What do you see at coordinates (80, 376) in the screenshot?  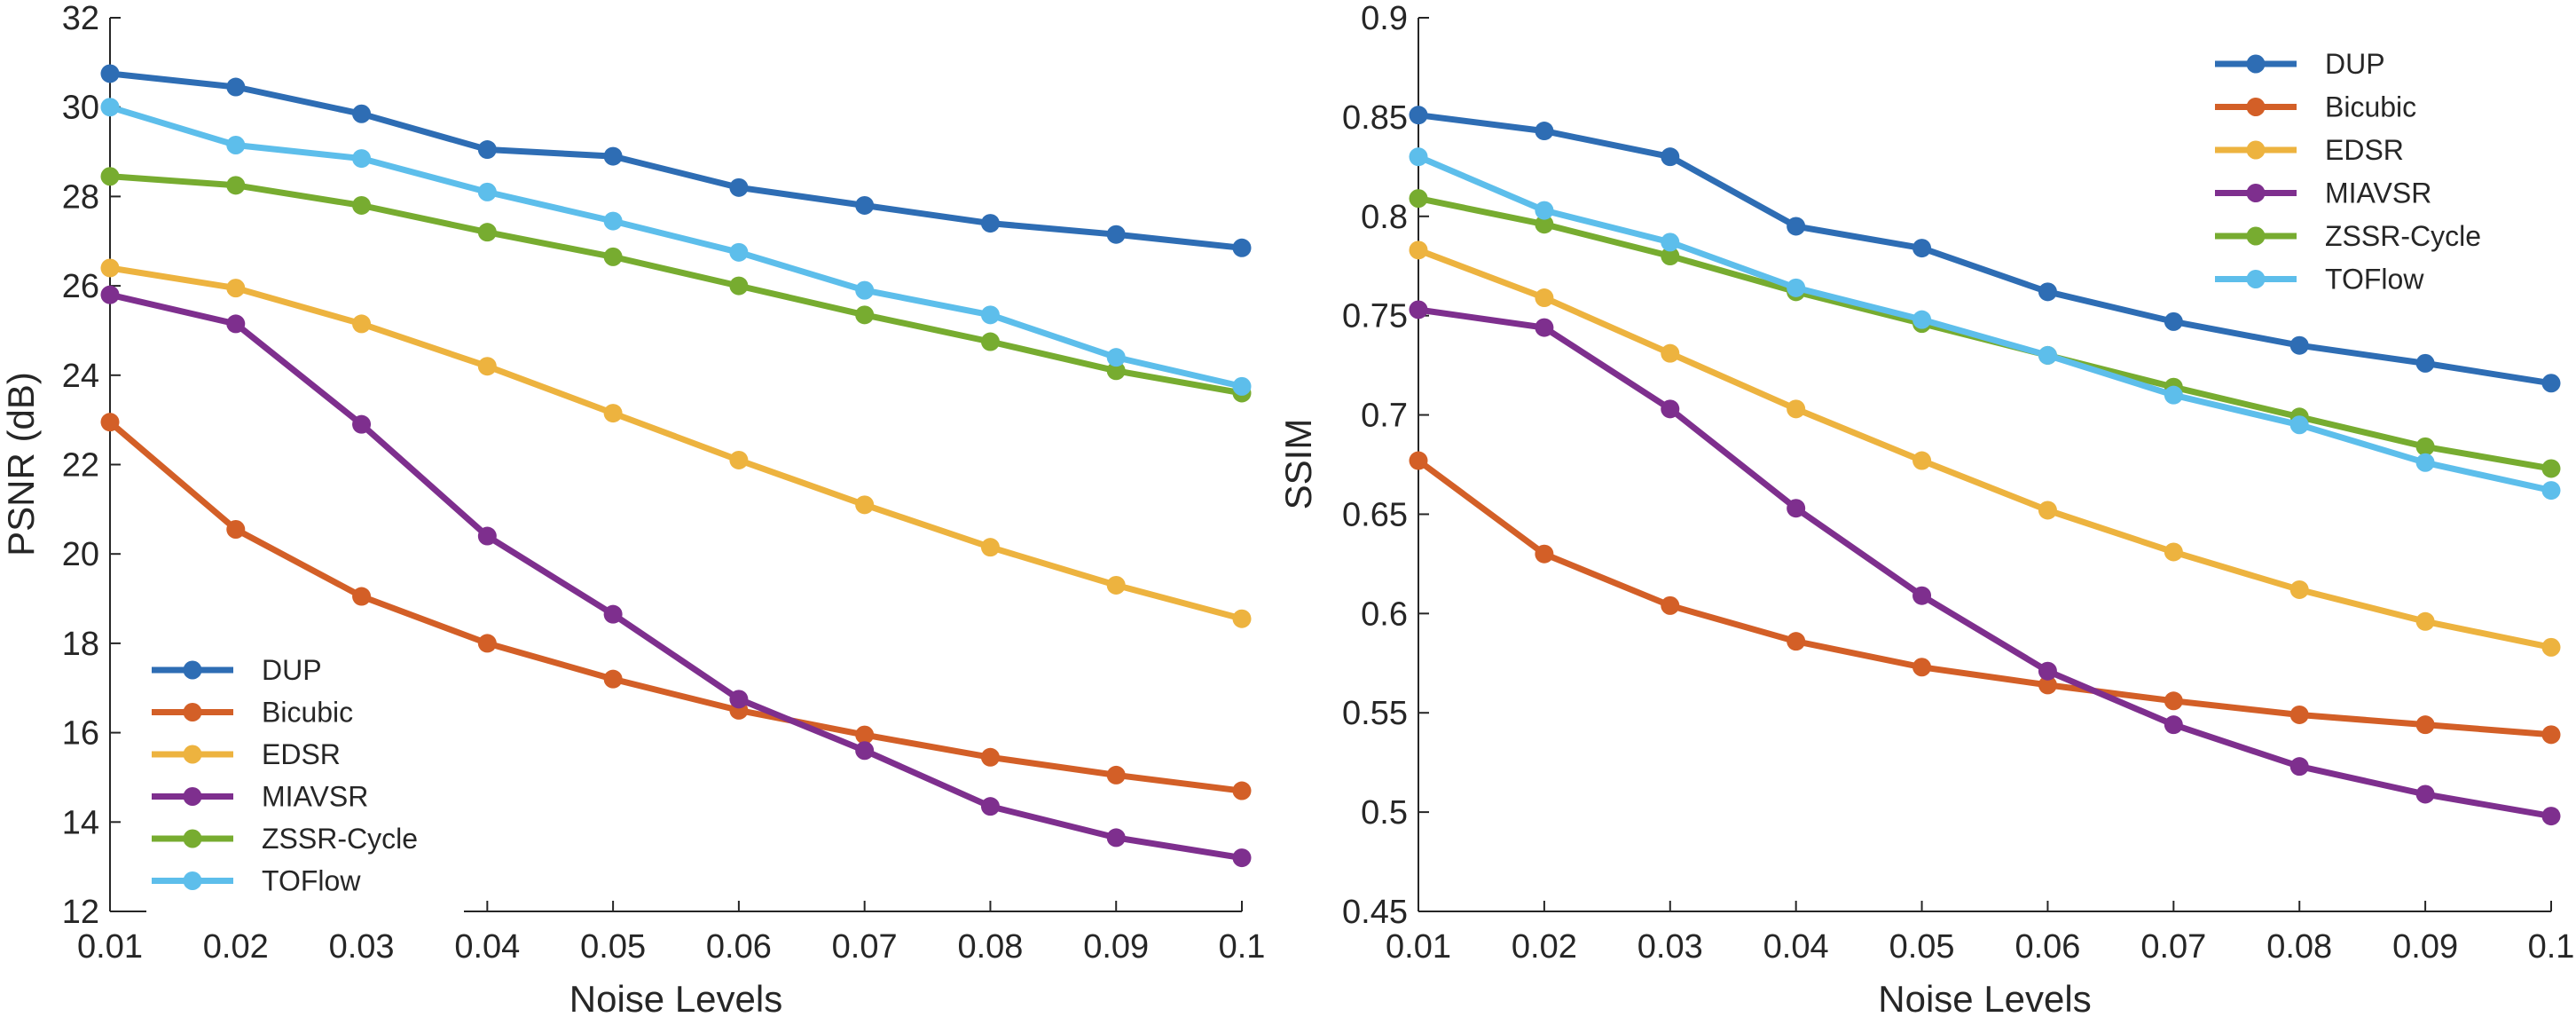 I see `y-tick-label: 24` at bounding box center [80, 376].